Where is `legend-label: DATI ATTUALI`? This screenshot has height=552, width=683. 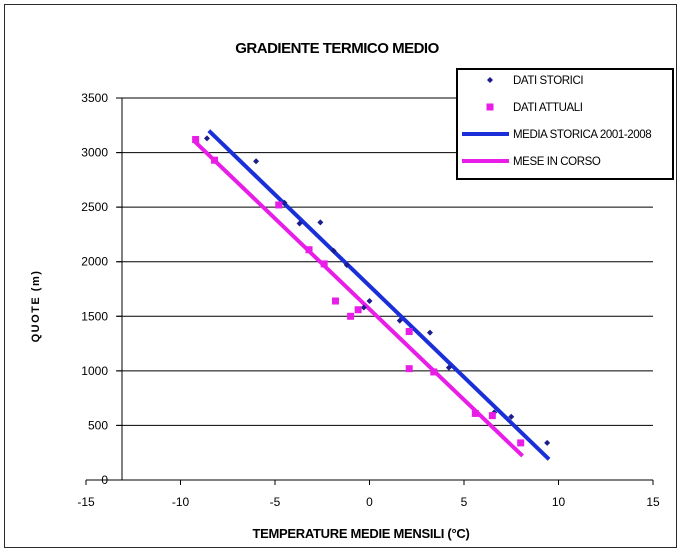 legend-label: DATI ATTUALI is located at coordinates (548, 108).